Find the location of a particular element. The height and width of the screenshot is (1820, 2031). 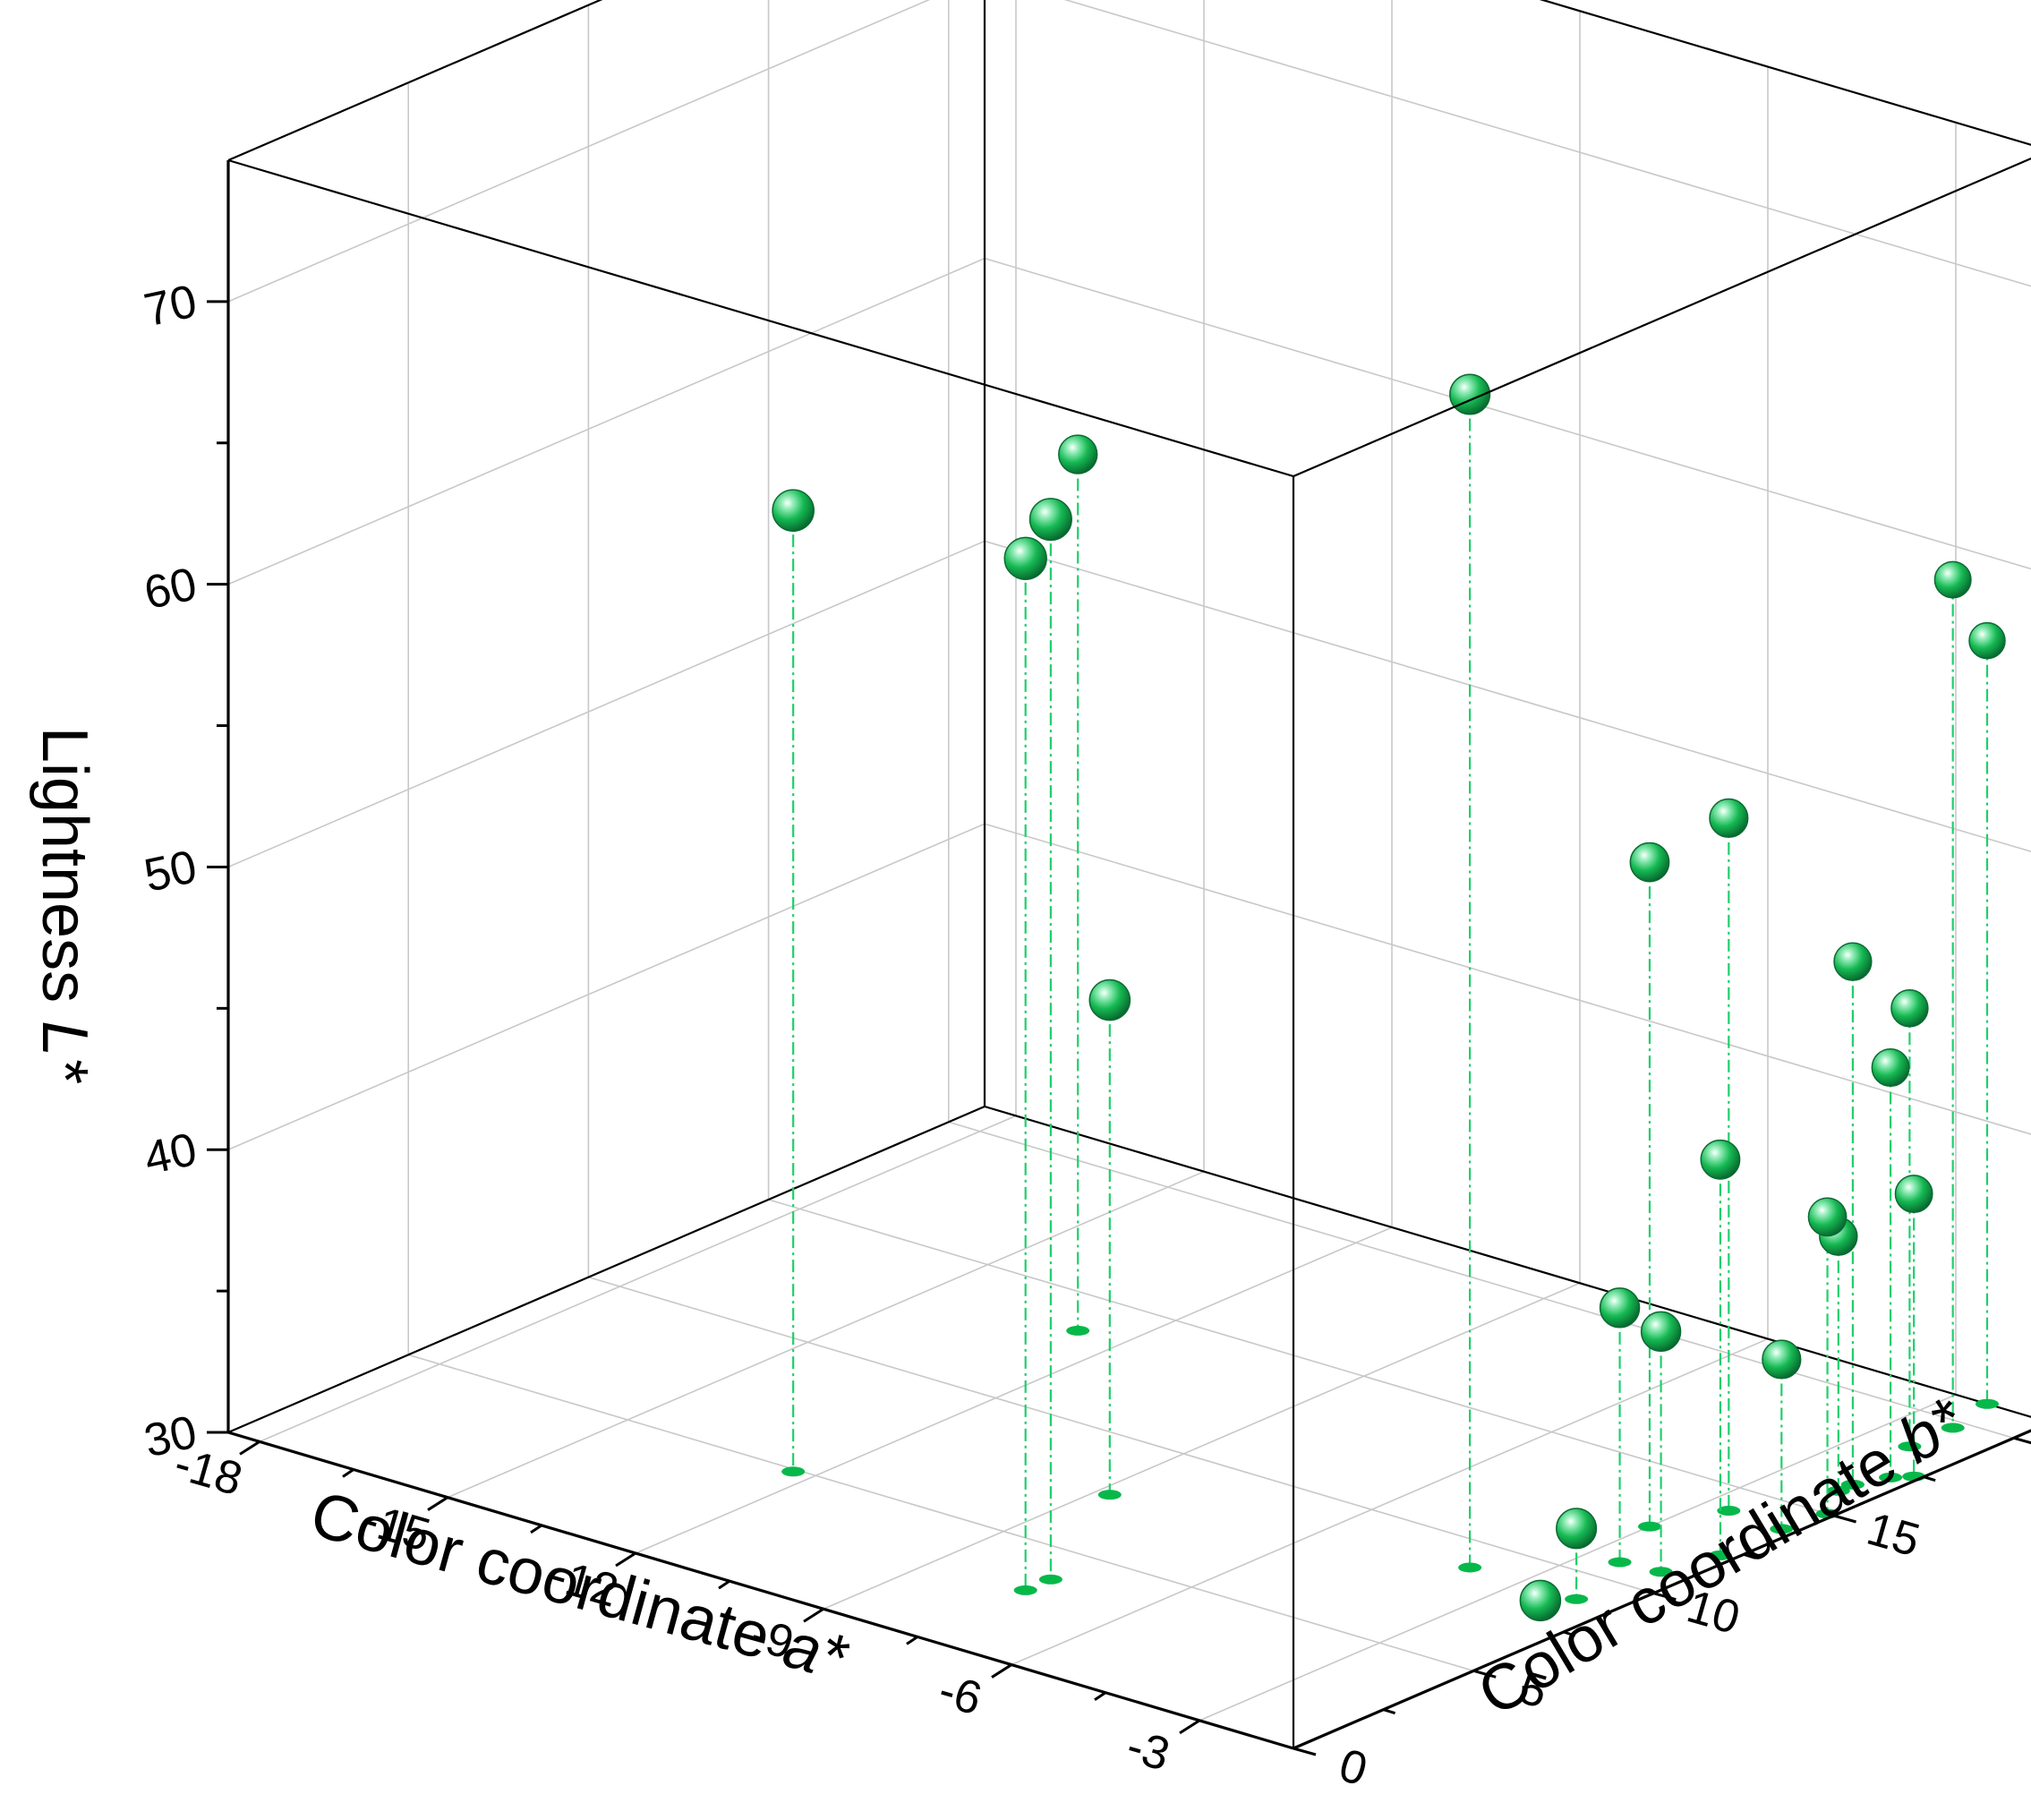

z-tick-label: 40 is located at coordinates (170, 1154).